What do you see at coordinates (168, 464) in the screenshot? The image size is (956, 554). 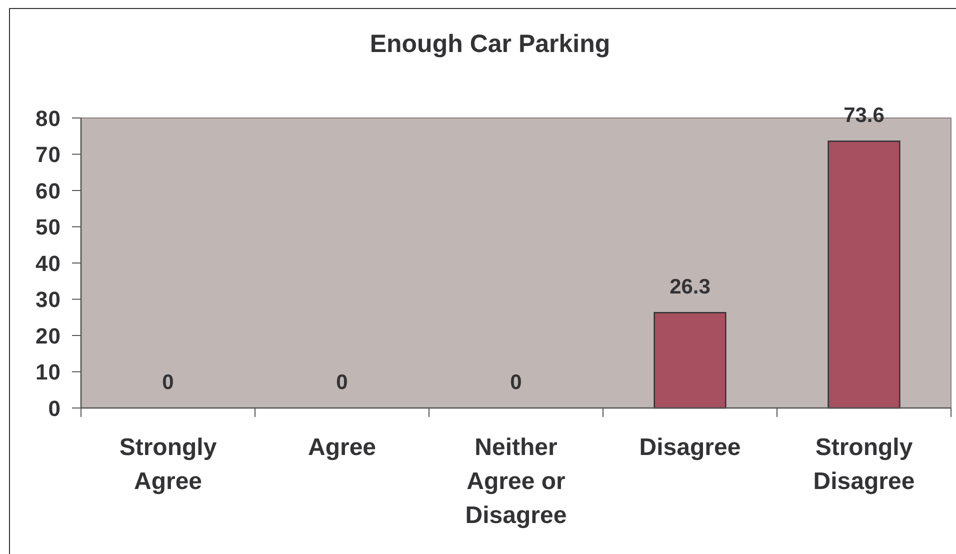 I see `x-tick-label: Strongly Agree` at bounding box center [168, 464].